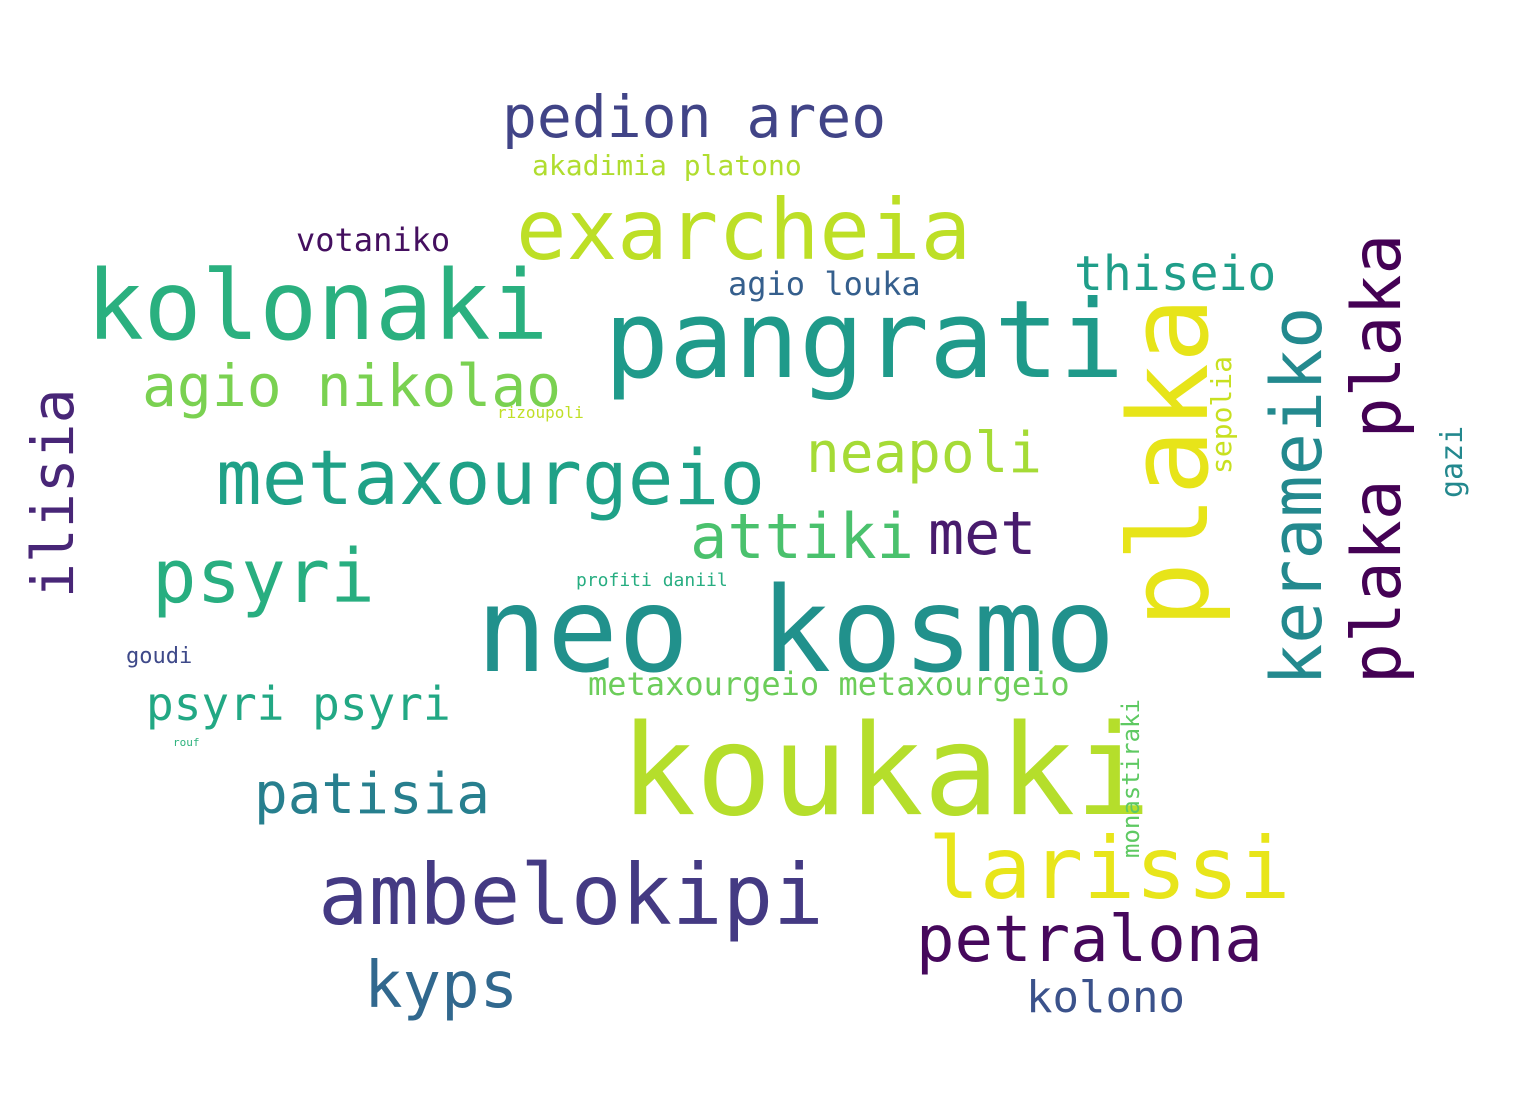 Image resolution: width=1536 pixels, height=1110 pixels. I want to click on word-kyps: kyps, so click(441, 986).